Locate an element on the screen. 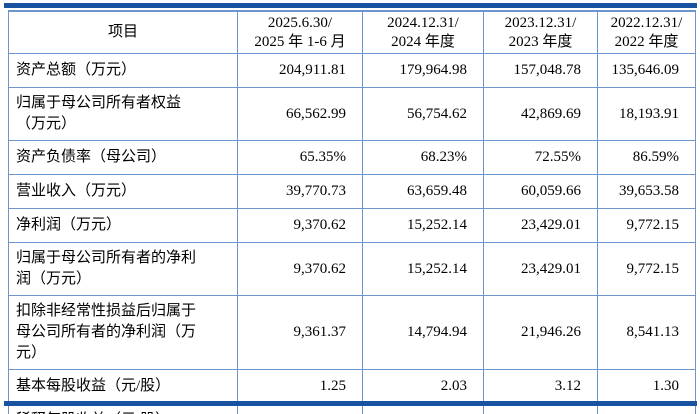  row-label: 归属于母公司所有者权益（万元） is located at coordinates (123, 114).